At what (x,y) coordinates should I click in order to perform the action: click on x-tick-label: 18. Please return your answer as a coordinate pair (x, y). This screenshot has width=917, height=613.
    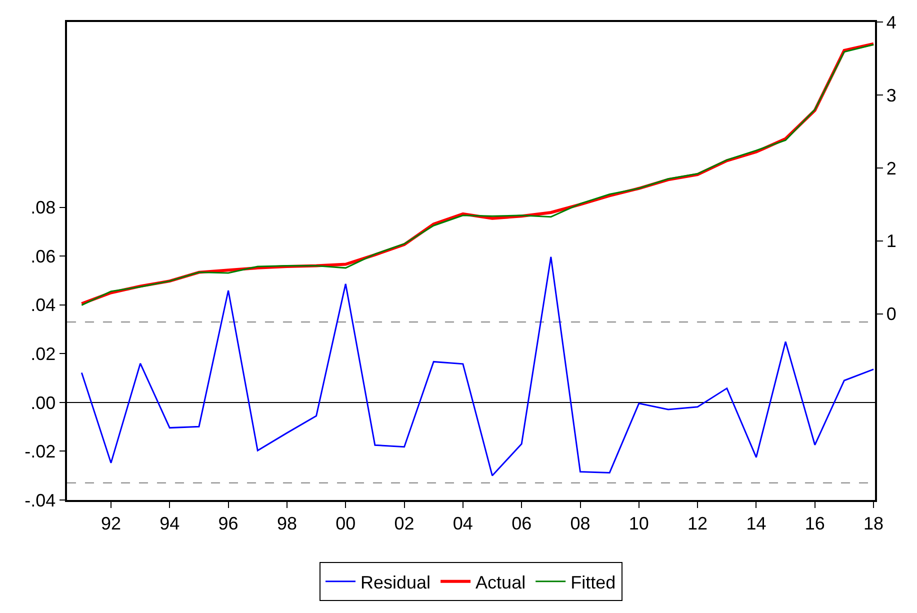
    Looking at the image, I should click on (874, 523).